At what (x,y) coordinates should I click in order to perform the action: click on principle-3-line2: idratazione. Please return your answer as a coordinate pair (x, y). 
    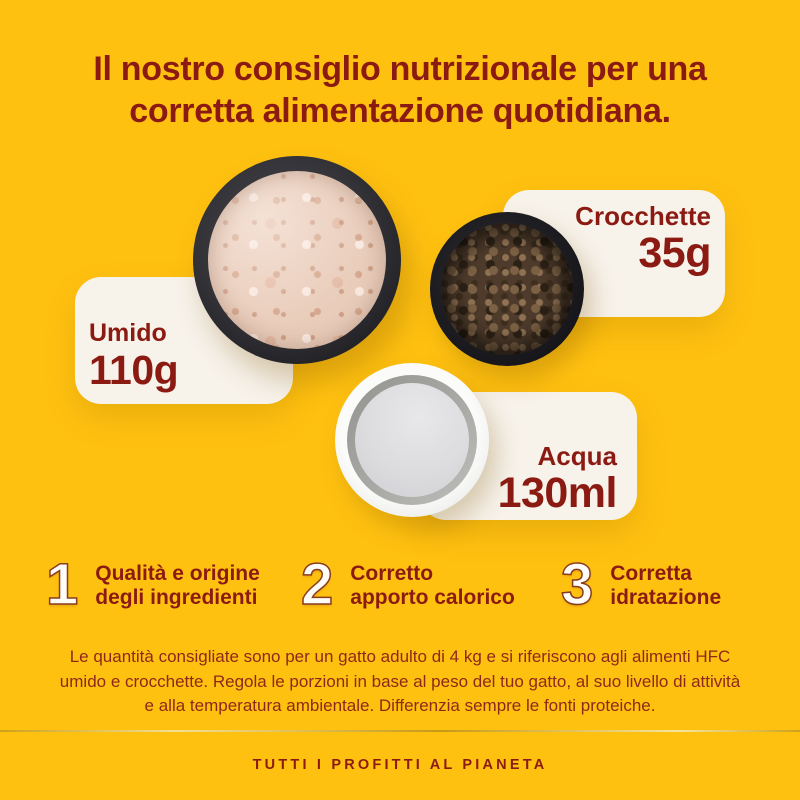
    Looking at the image, I should click on (666, 597).